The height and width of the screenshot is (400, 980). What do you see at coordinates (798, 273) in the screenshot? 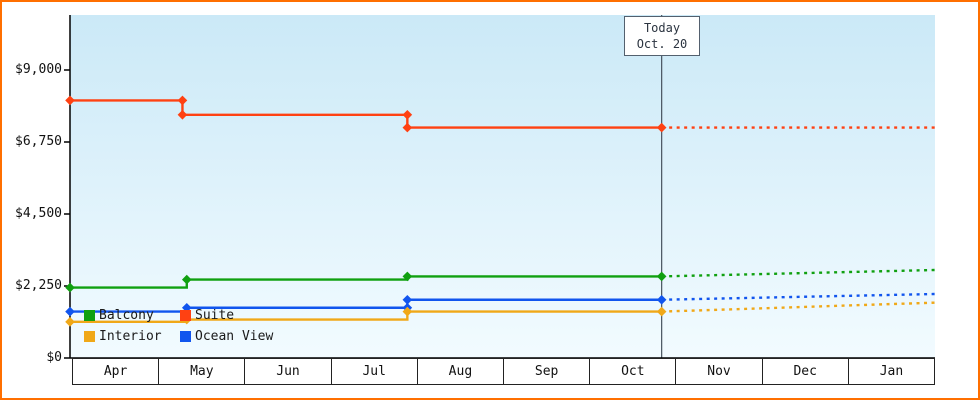
I see `series-forecast-balcony` at bounding box center [798, 273].